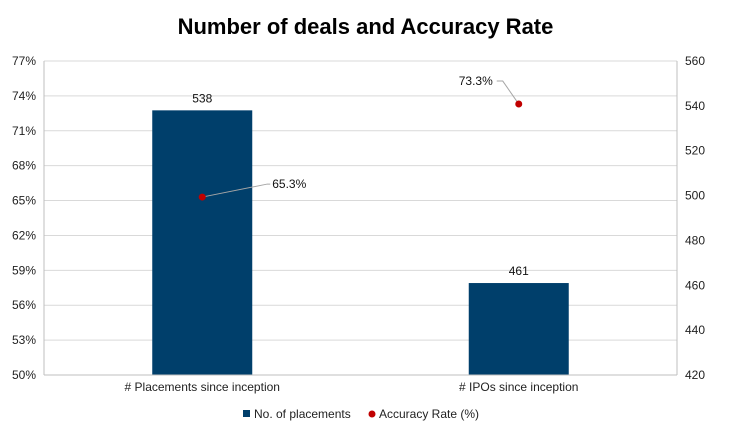 The height and width of the screenshot is (439, 731). What do you see at coordinates (24, 305) in the screenshot?
I see `y-left-tick-label: 56%` at bounding box center [24, 305].